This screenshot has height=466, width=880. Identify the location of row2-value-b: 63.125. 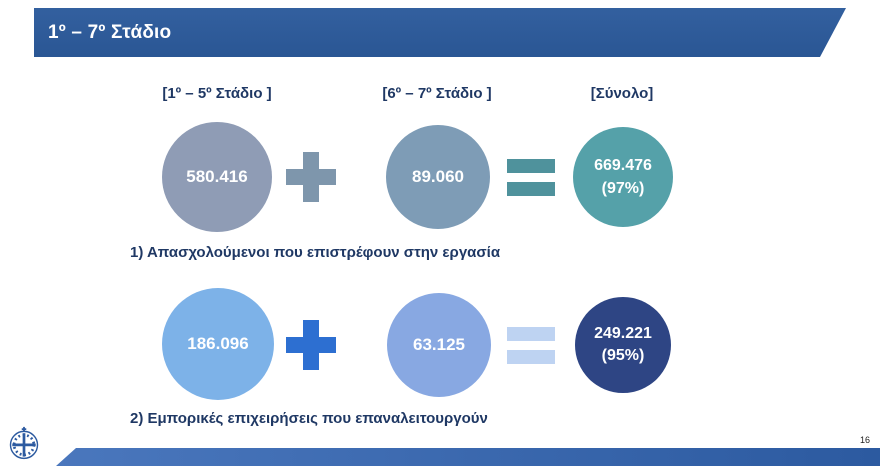
(439, 344).